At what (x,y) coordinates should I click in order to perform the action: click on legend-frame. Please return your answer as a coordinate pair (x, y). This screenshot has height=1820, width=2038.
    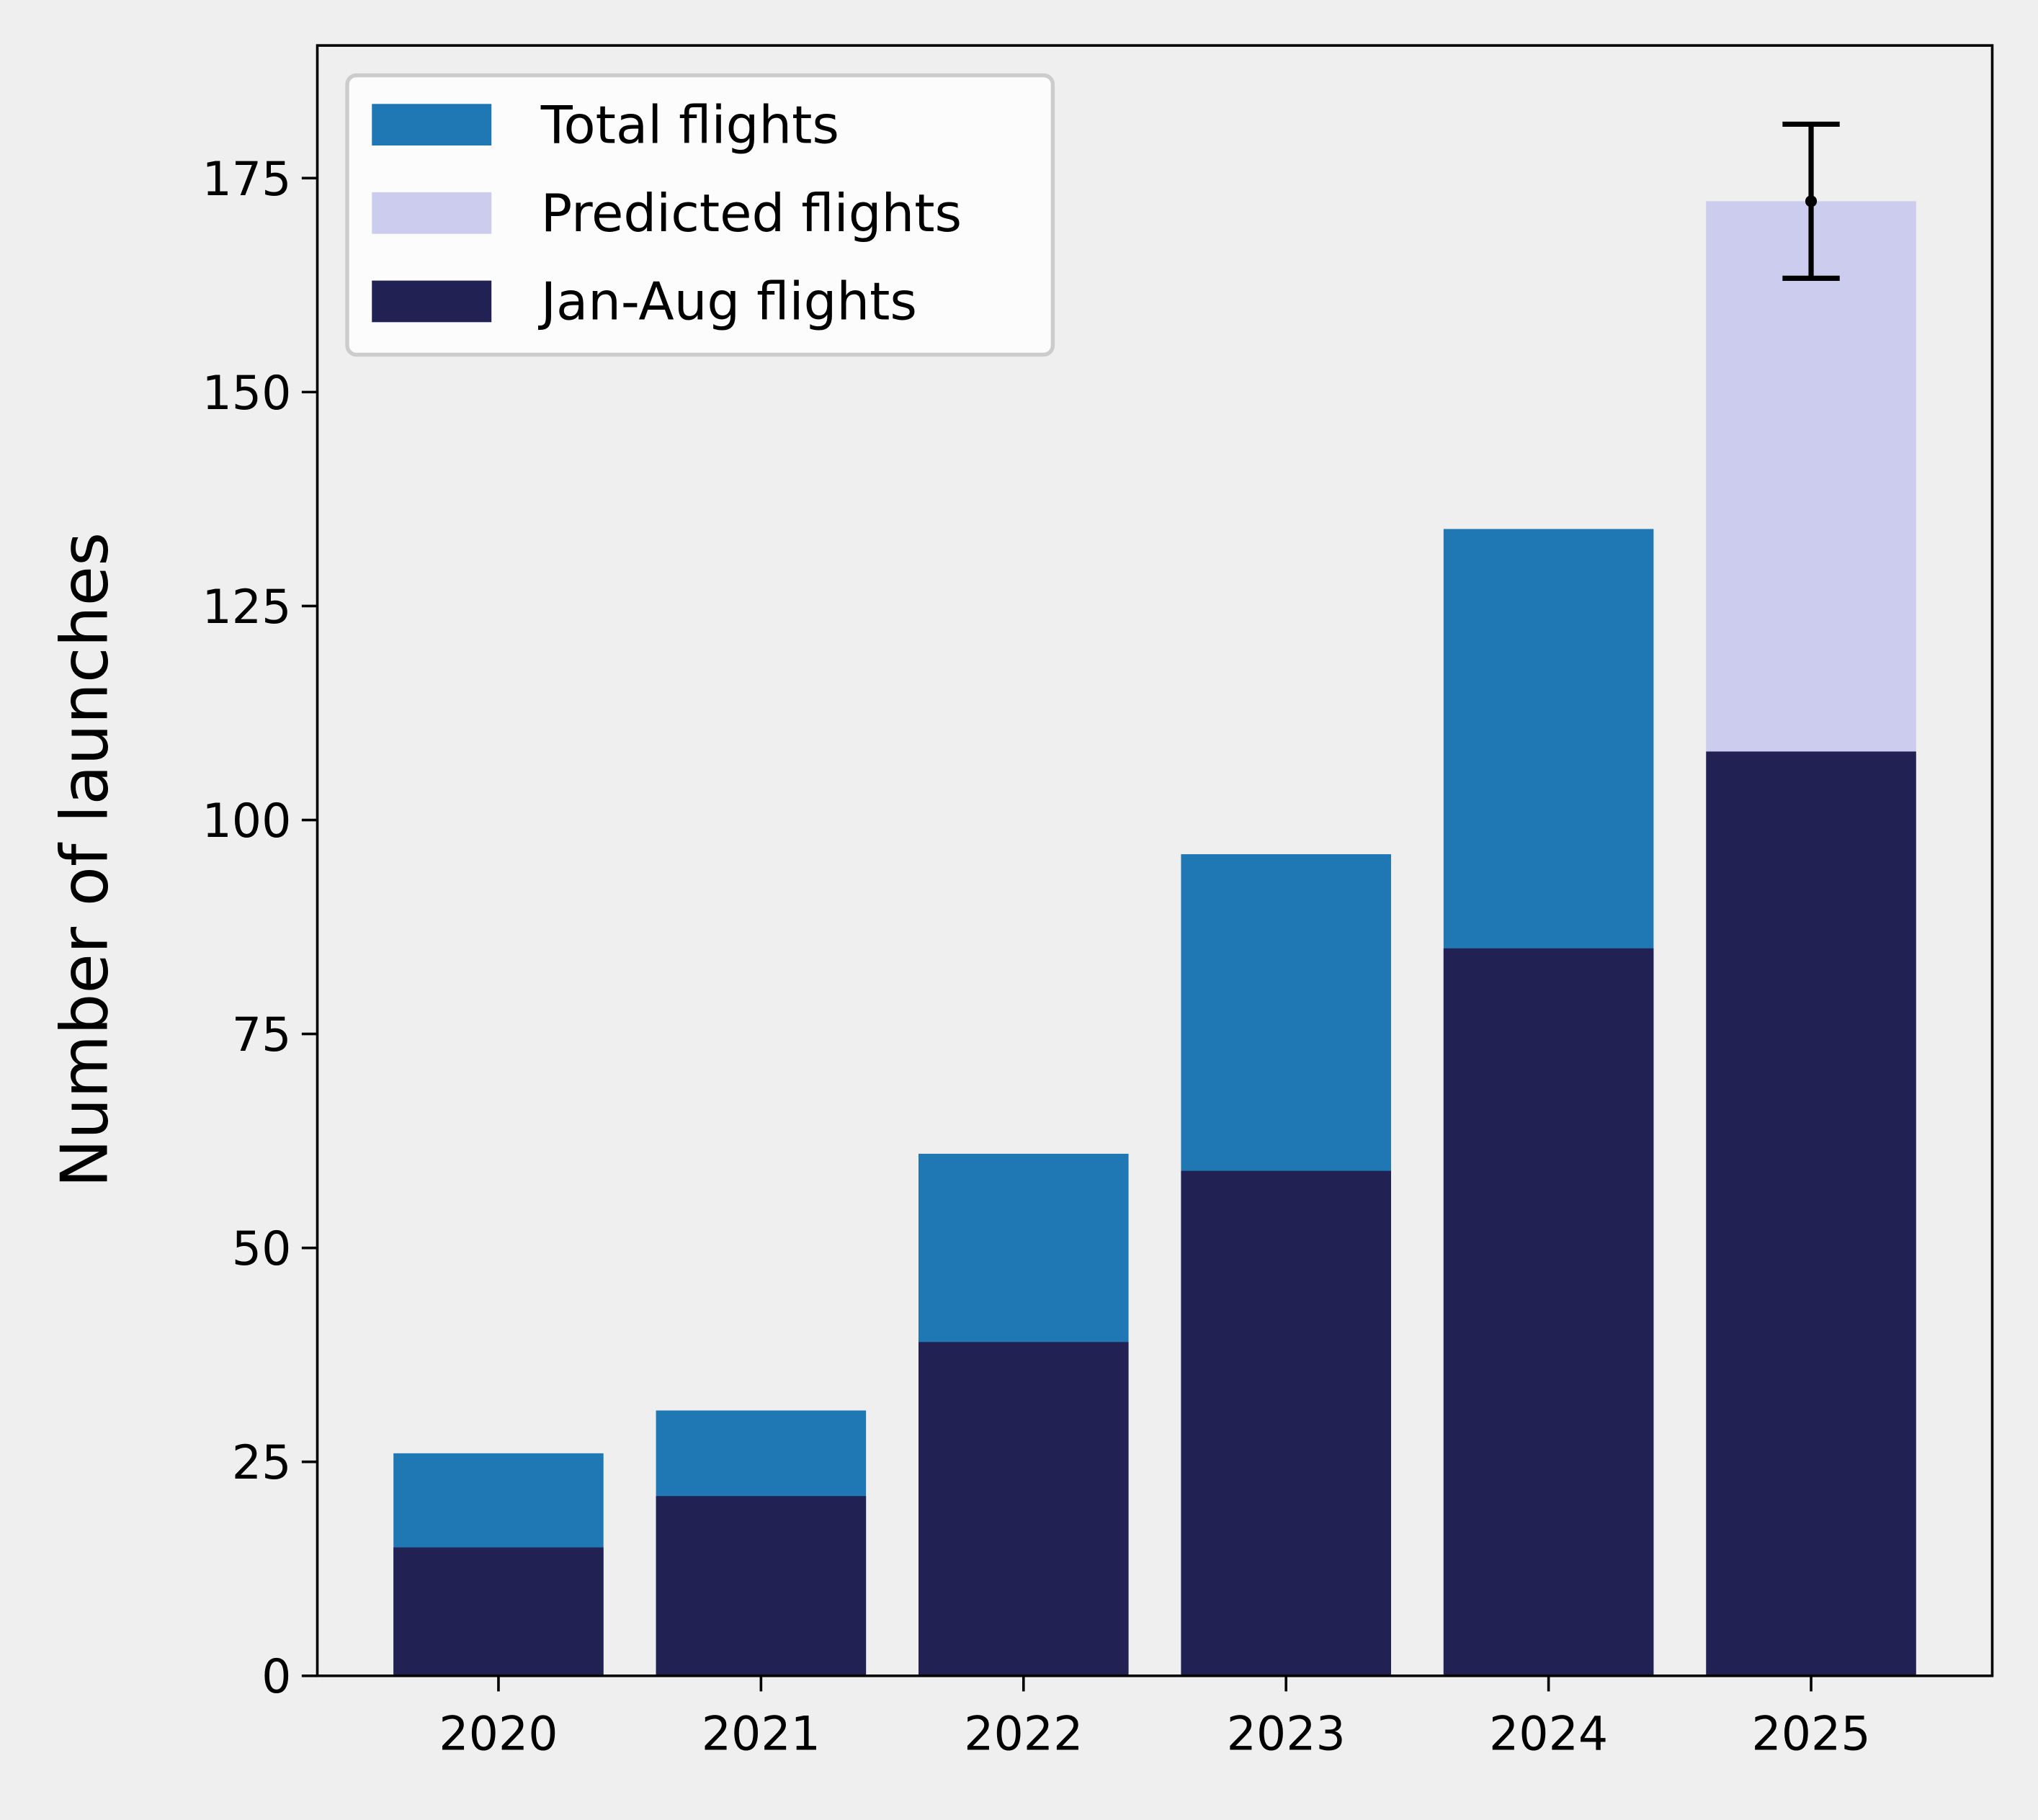
    Looking at the image, I should click on (700, 215).